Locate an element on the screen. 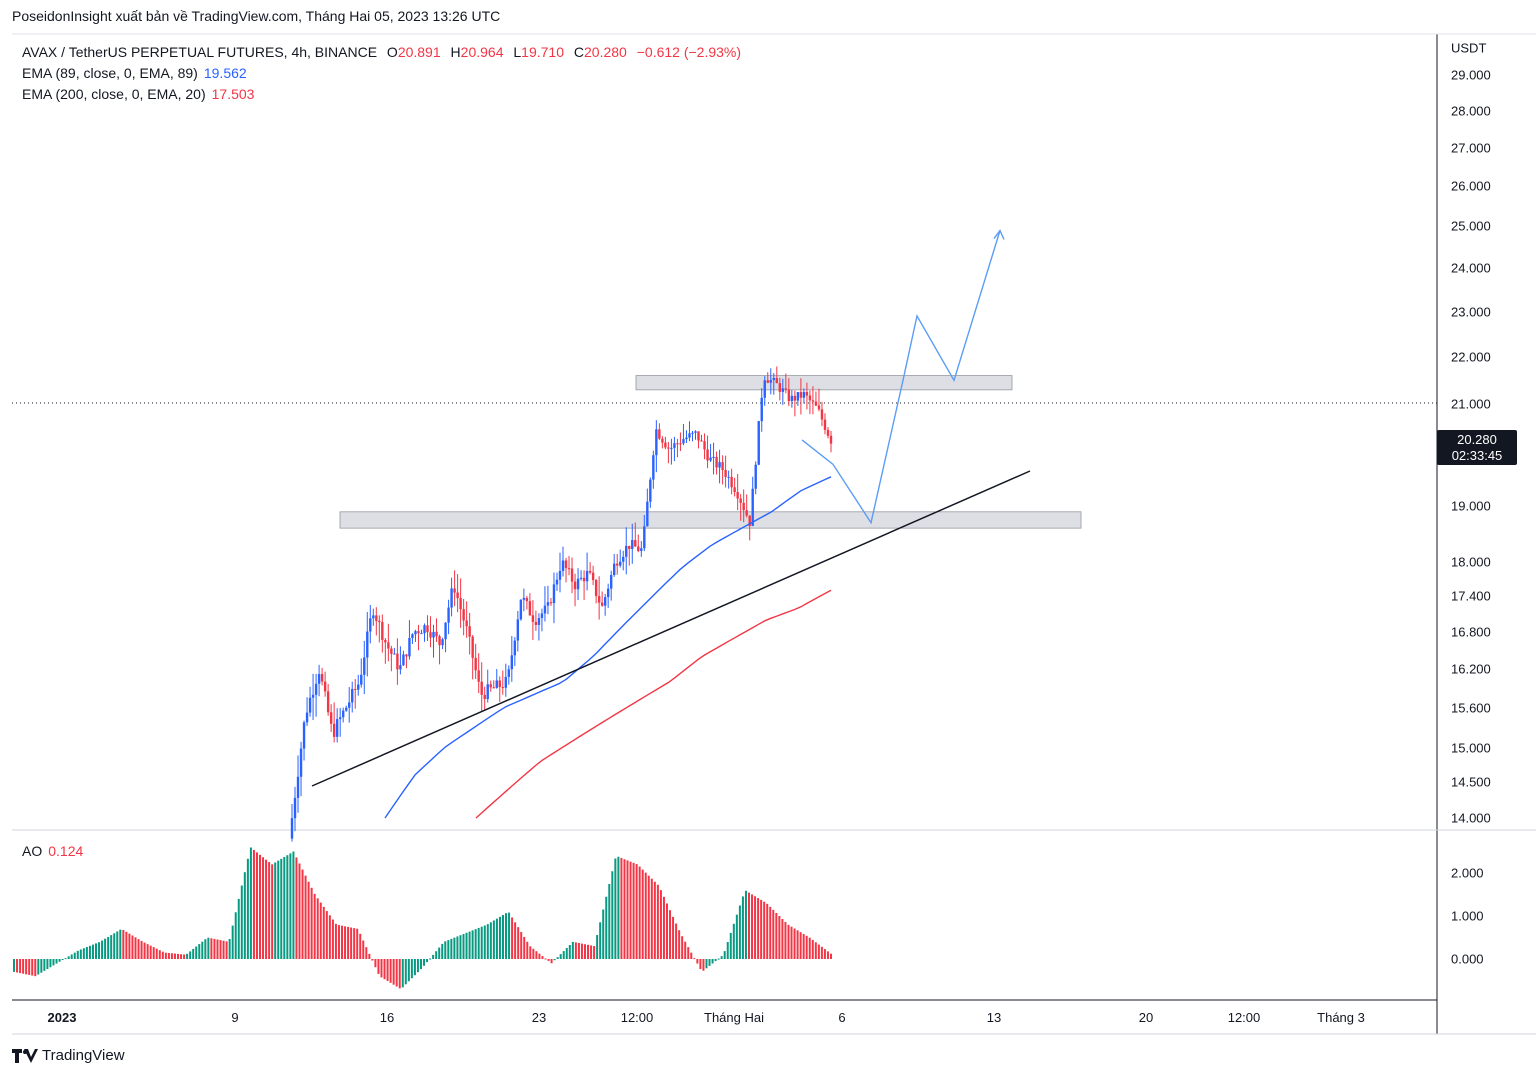 The width and height of the screenshot is (1536, 1078). ao-label: AO is located at coordinates (32, 851).